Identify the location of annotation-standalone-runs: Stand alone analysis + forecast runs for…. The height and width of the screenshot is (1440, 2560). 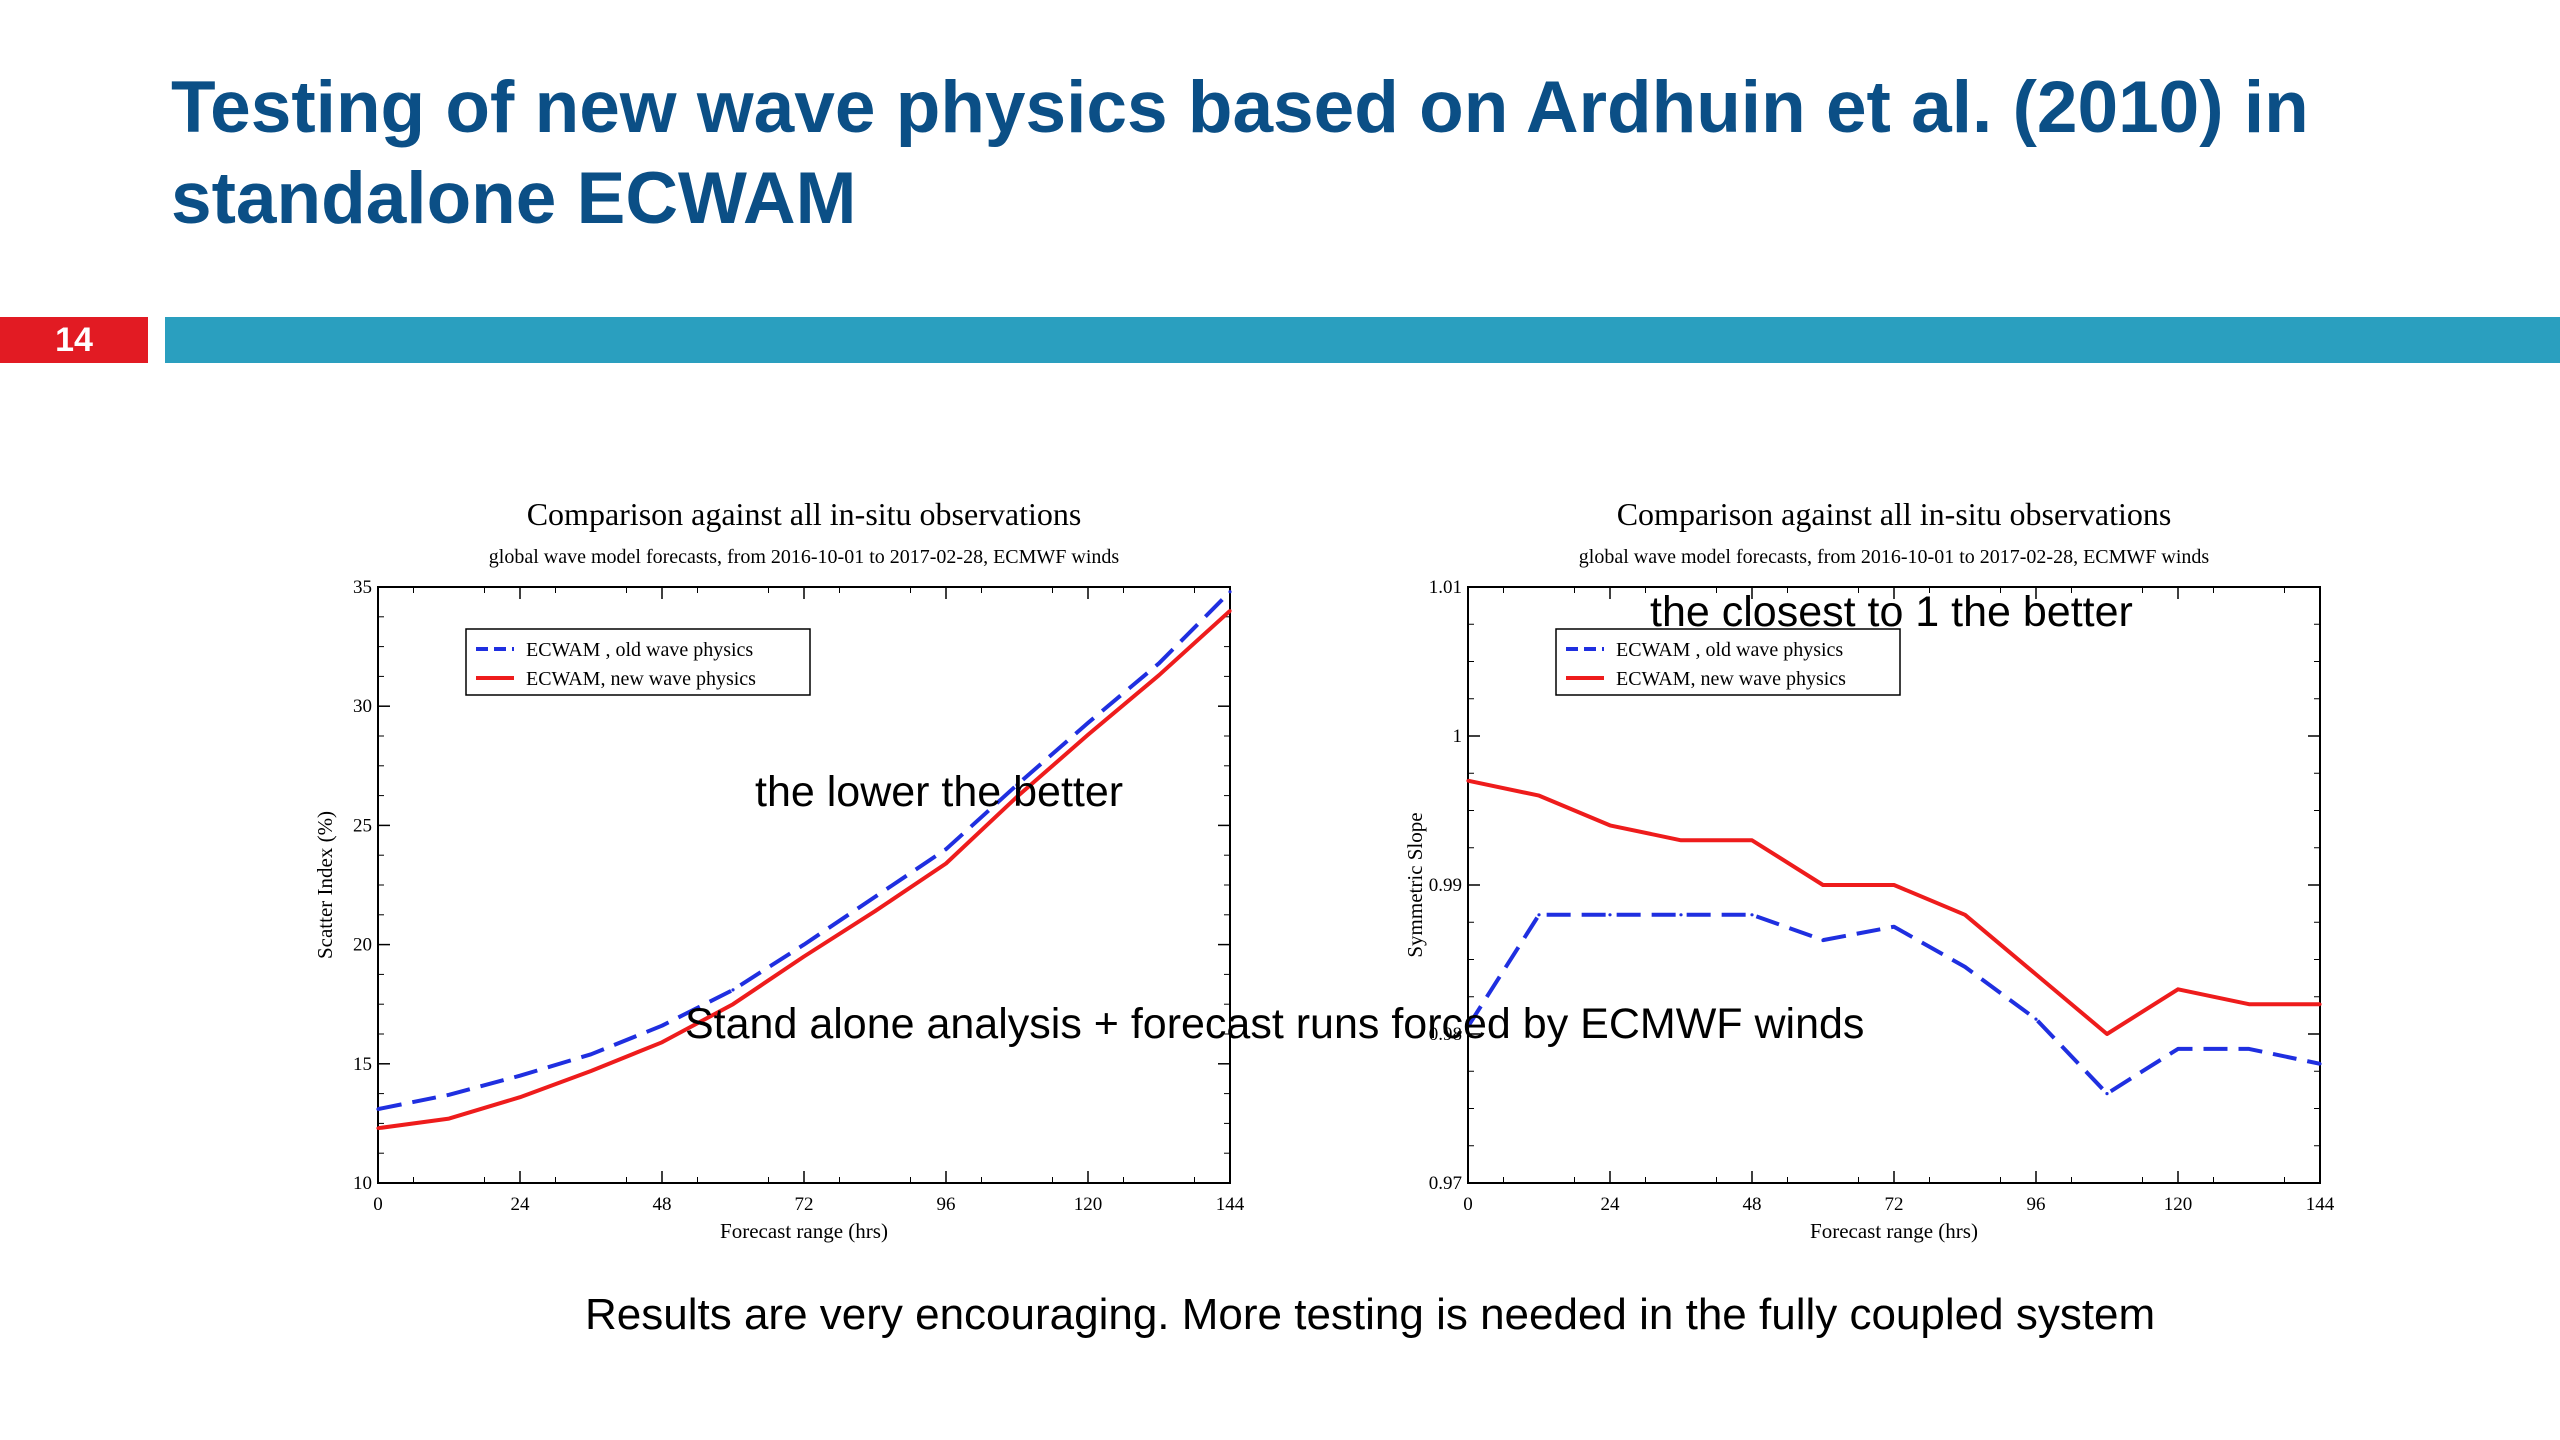
(1275, 1024).